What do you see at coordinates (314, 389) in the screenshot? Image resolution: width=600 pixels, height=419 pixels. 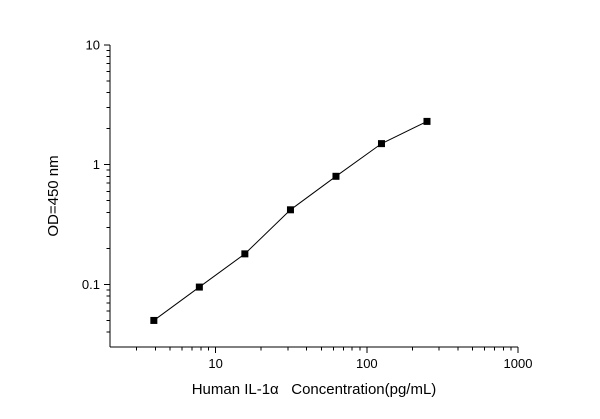 I see `x-axis-title: Human IL-1α Concentration(pg/mL)` at bounding box center [314, 389].